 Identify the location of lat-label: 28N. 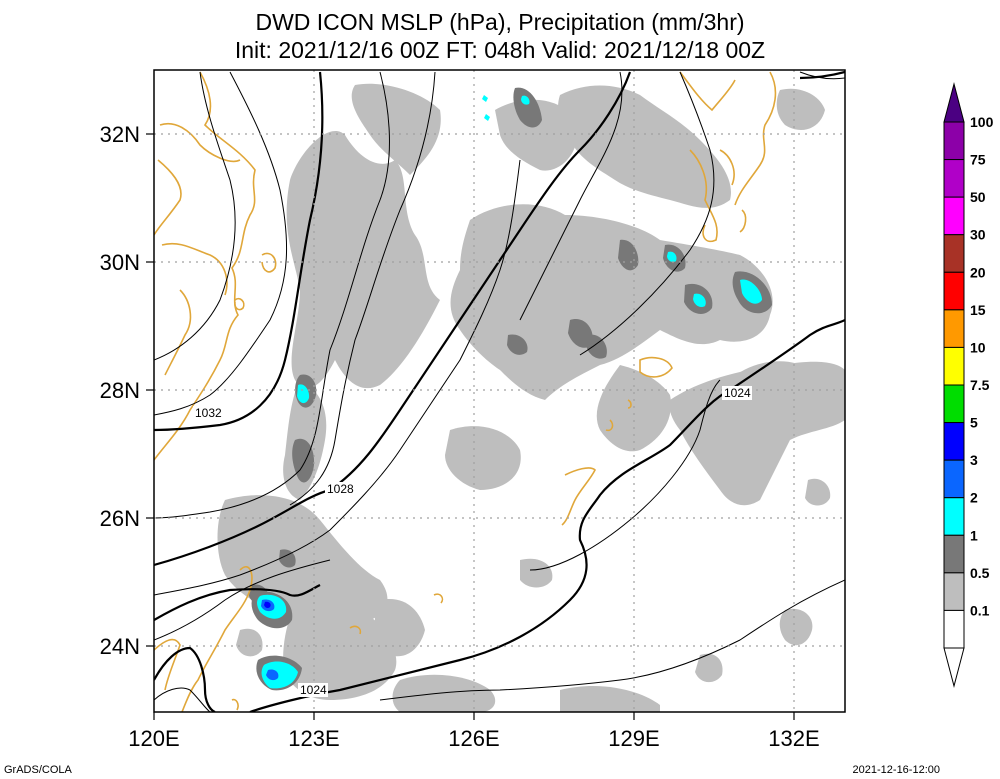
(120, 390).